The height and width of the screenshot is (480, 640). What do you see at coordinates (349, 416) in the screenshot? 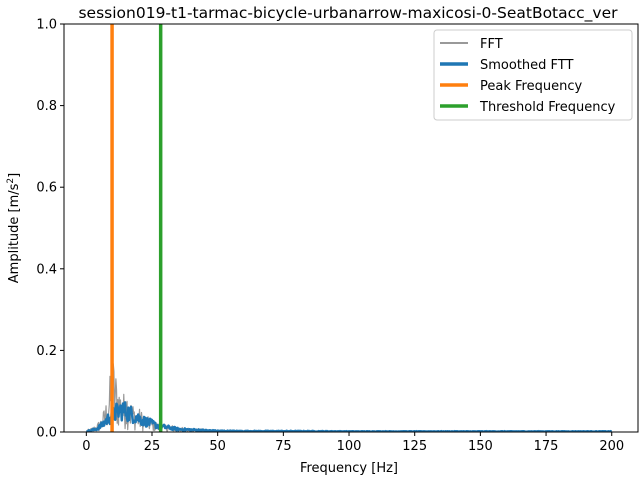
I see `smoothed-fft-line` at bounding box center [349, 416].